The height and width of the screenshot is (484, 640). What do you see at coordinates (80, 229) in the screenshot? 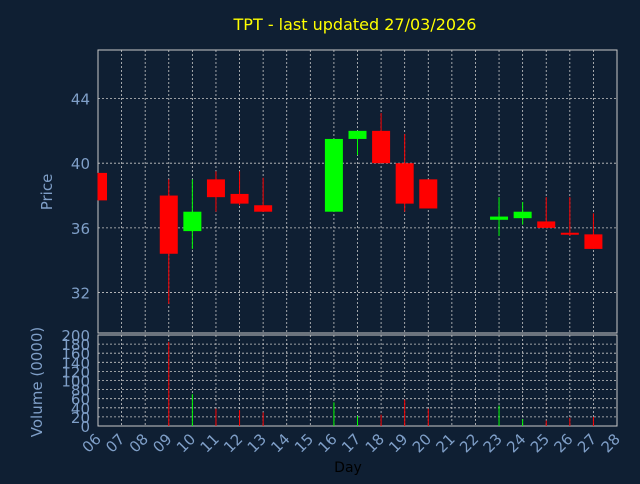
I see `price-tick-label: 36` at bounding box center [80, 229].